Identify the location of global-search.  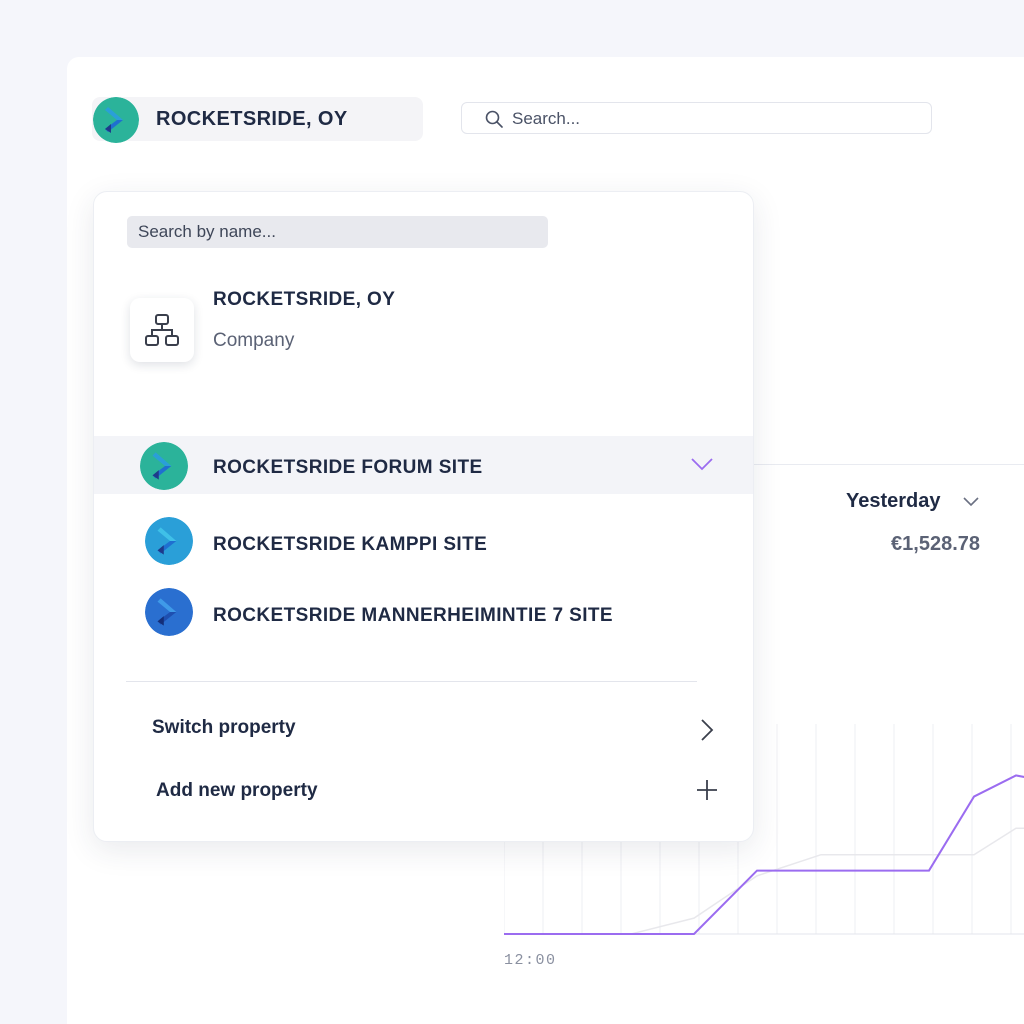
(696, 118).